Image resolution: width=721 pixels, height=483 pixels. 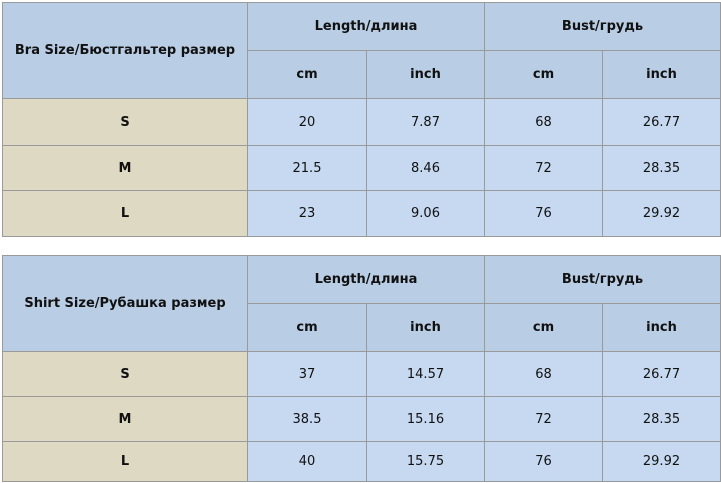 I want to click on size-header: Bra Size/Бюстгальтер размер, so click(x=125, y=50).